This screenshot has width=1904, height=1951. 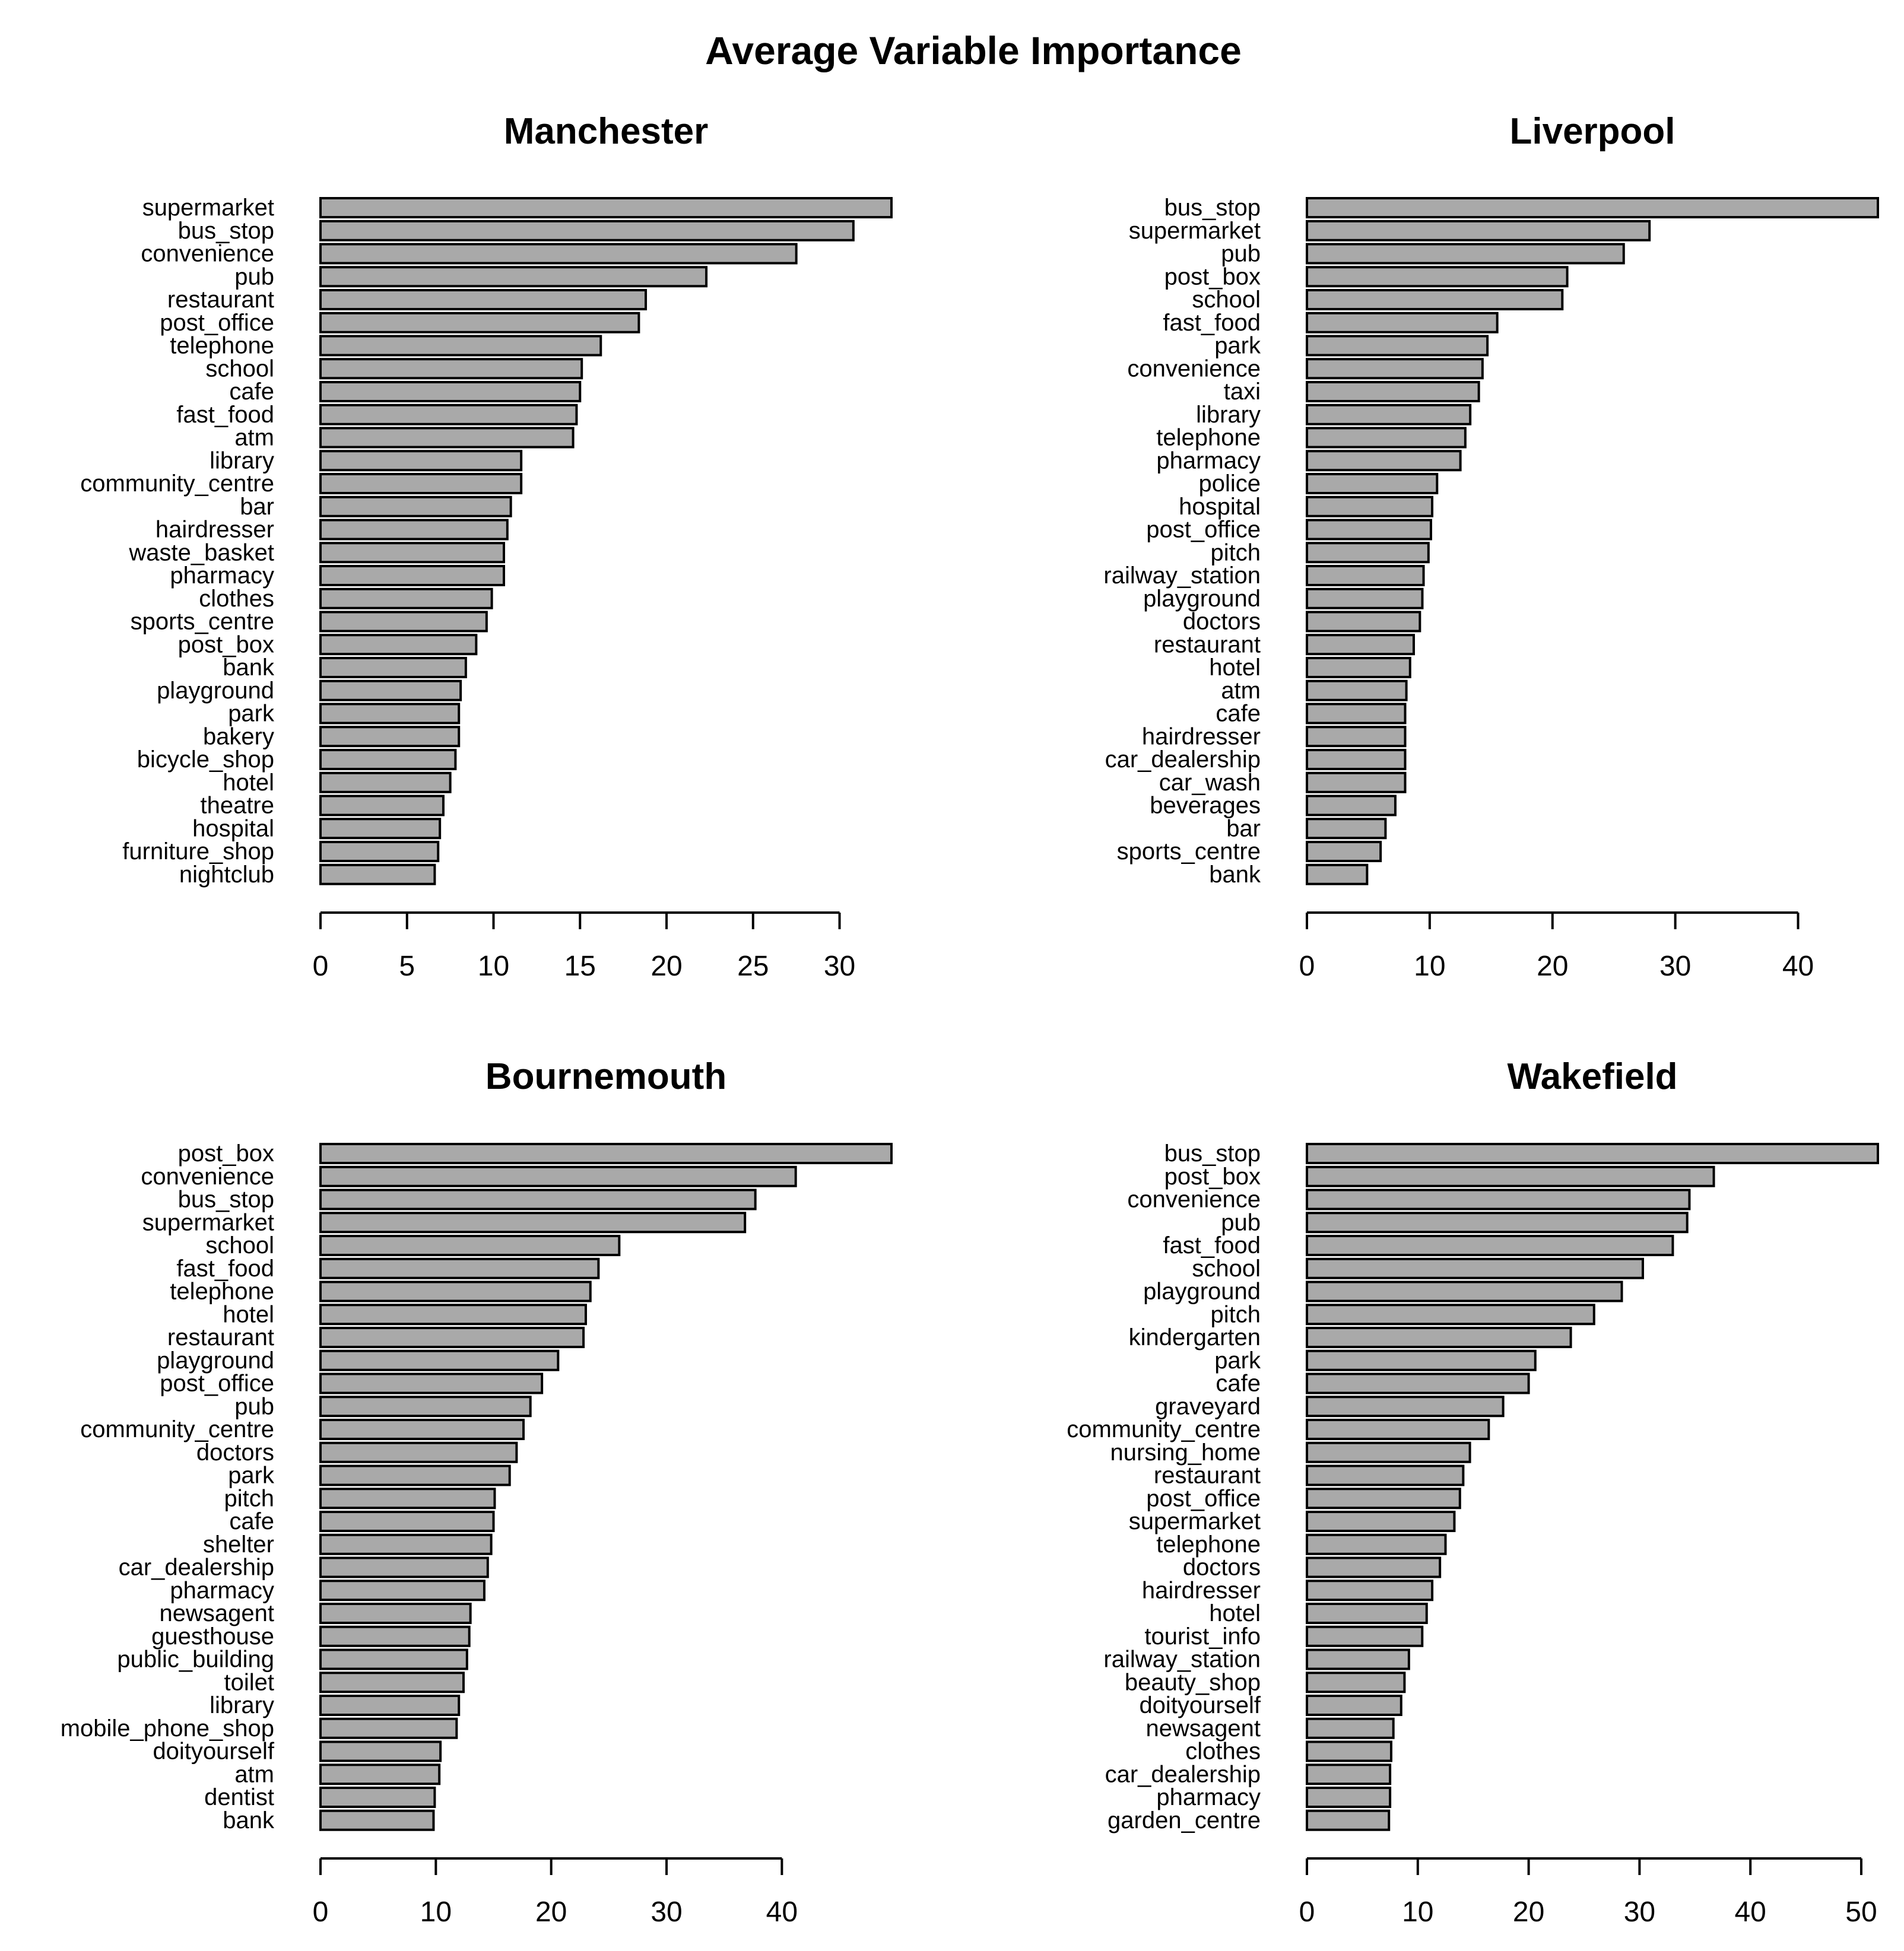 What do you see at coordinates (1374, 1567) in the screenshot?
I see `bar-doctors` at bounding box center [1374, 1567].